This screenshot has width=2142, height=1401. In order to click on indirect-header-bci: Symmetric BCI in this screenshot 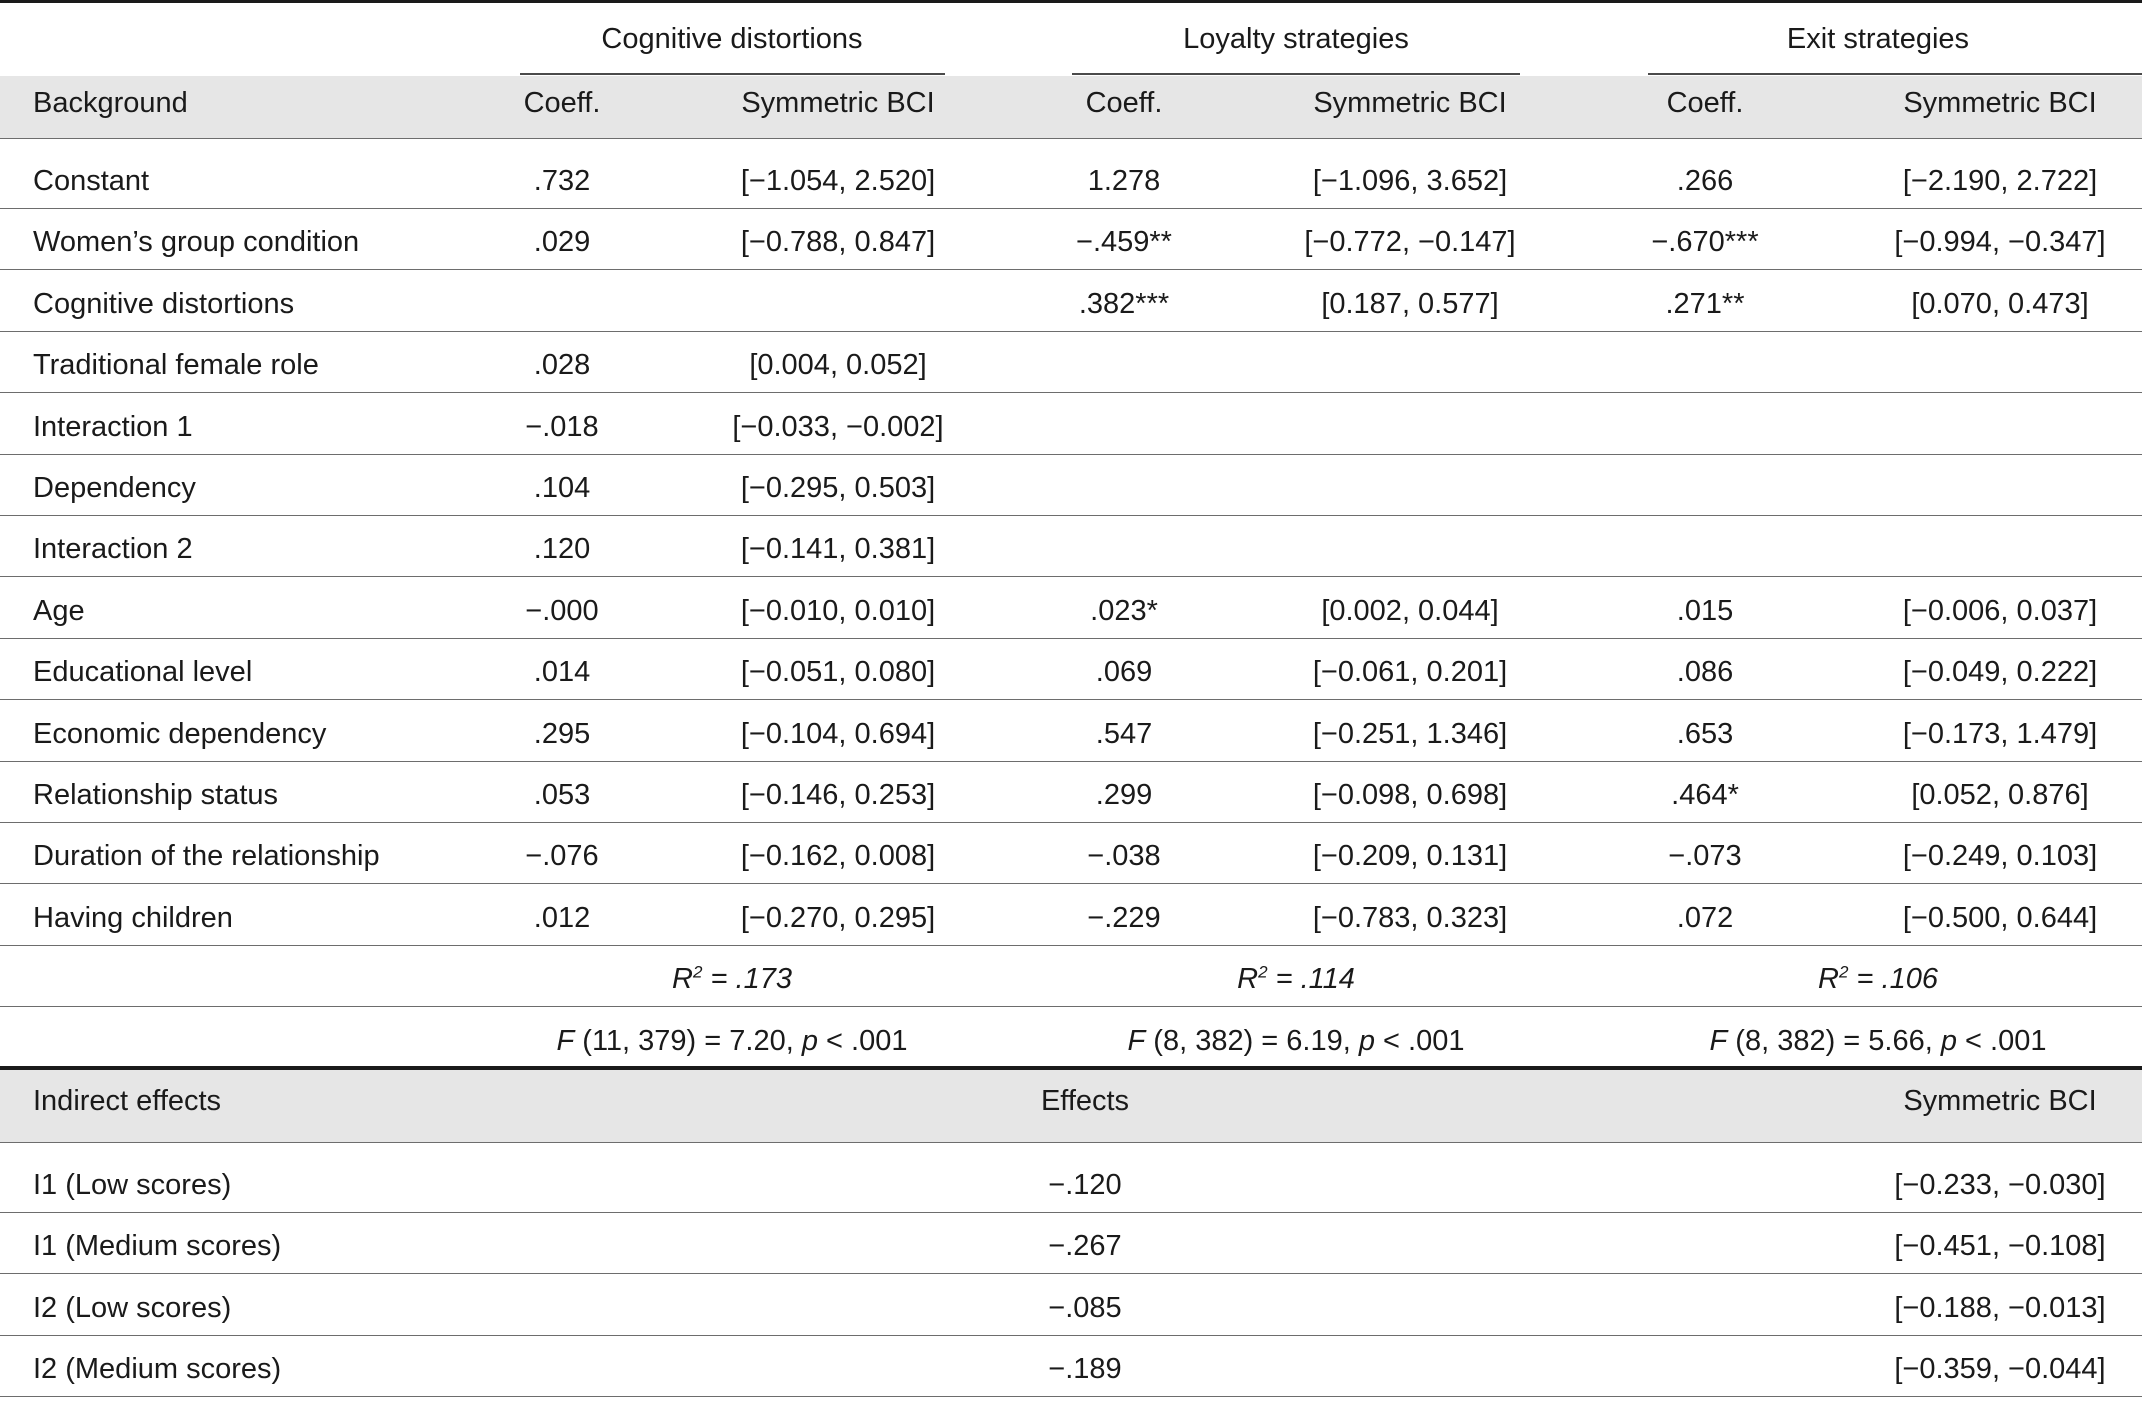, I will do `click(2000, 1101)`.